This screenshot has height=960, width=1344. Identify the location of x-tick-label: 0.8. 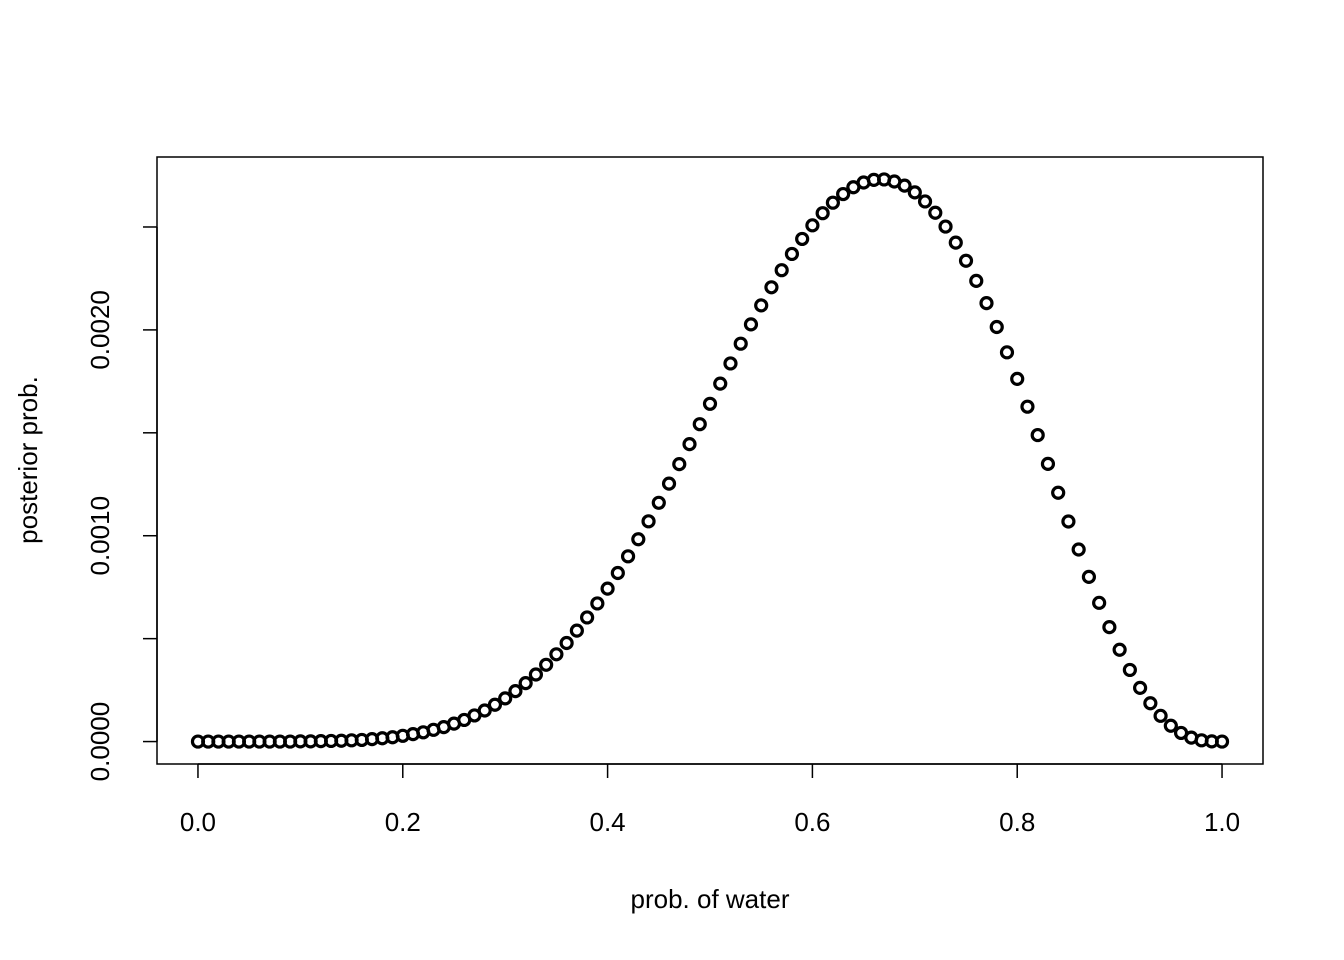
(1017, 822).